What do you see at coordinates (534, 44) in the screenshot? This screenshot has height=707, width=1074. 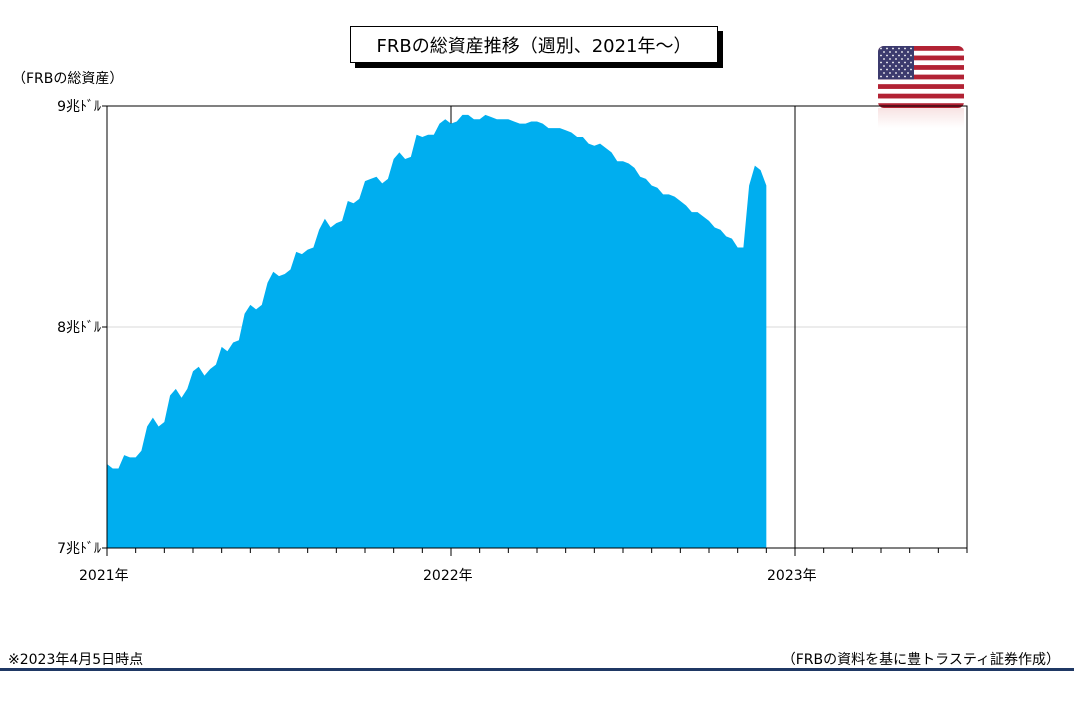 I see `chart-title: FRBの総資産推移（週別、2021年～）` at bounding box center [534, 44].